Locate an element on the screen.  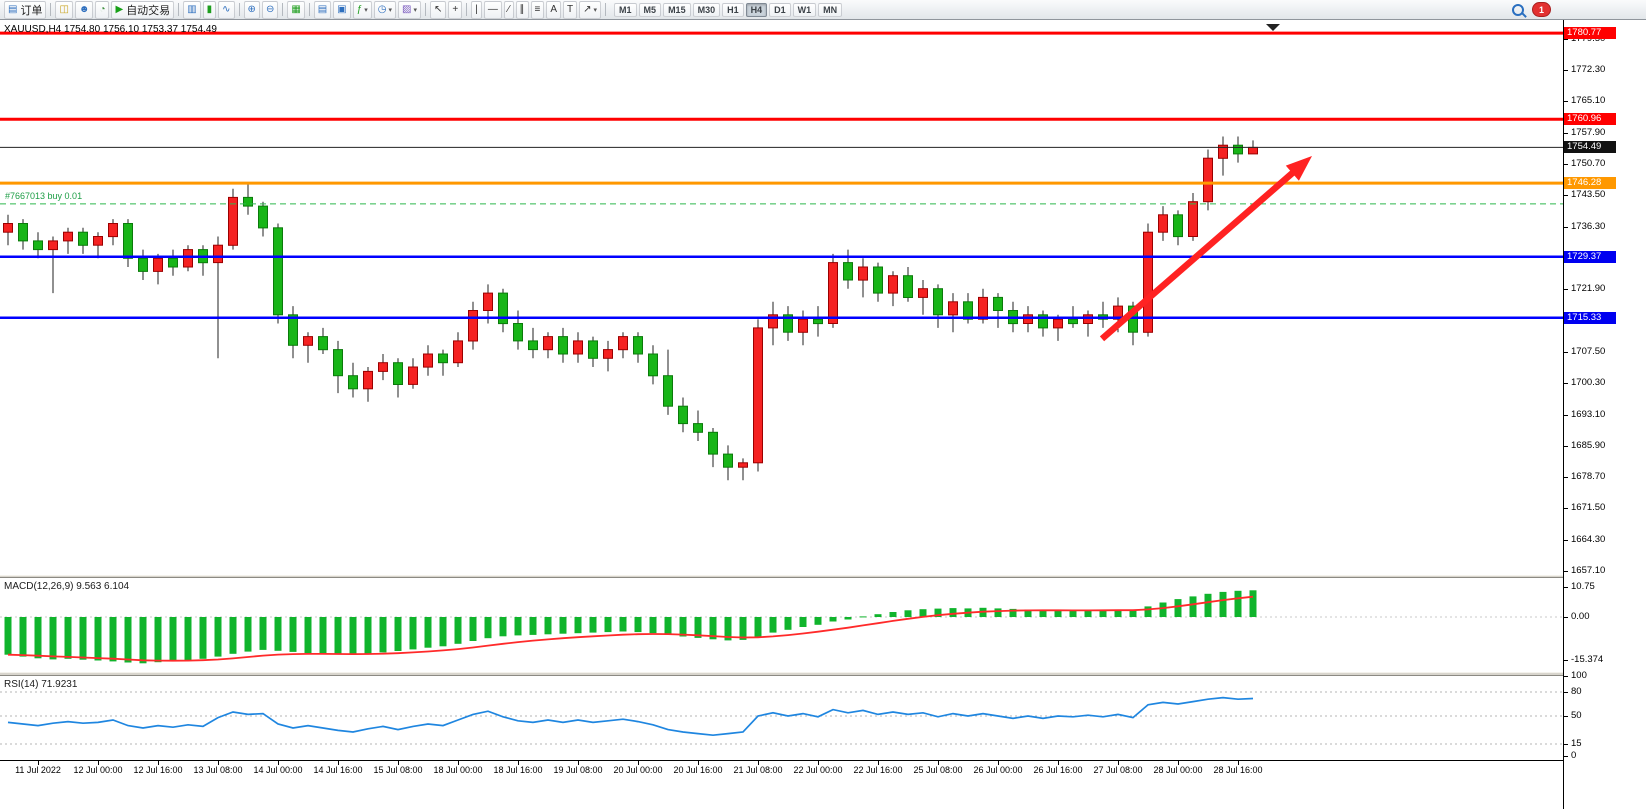
new-order-button: ▤ 订单 is located at coordinates (25, 9).